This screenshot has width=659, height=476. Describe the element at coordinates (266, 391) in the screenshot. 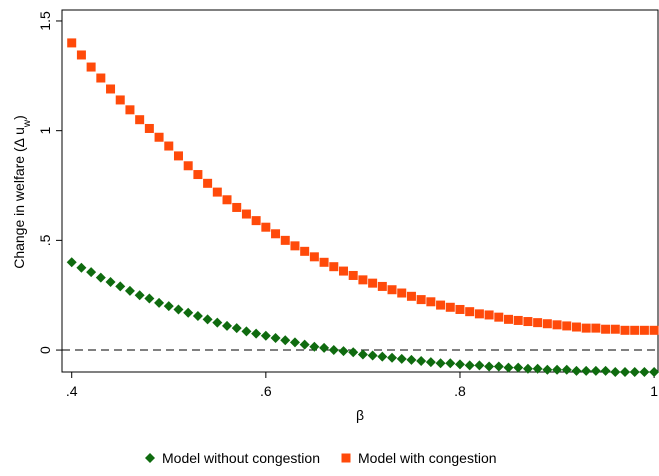

I see `x-tick-label: .6` at that location.